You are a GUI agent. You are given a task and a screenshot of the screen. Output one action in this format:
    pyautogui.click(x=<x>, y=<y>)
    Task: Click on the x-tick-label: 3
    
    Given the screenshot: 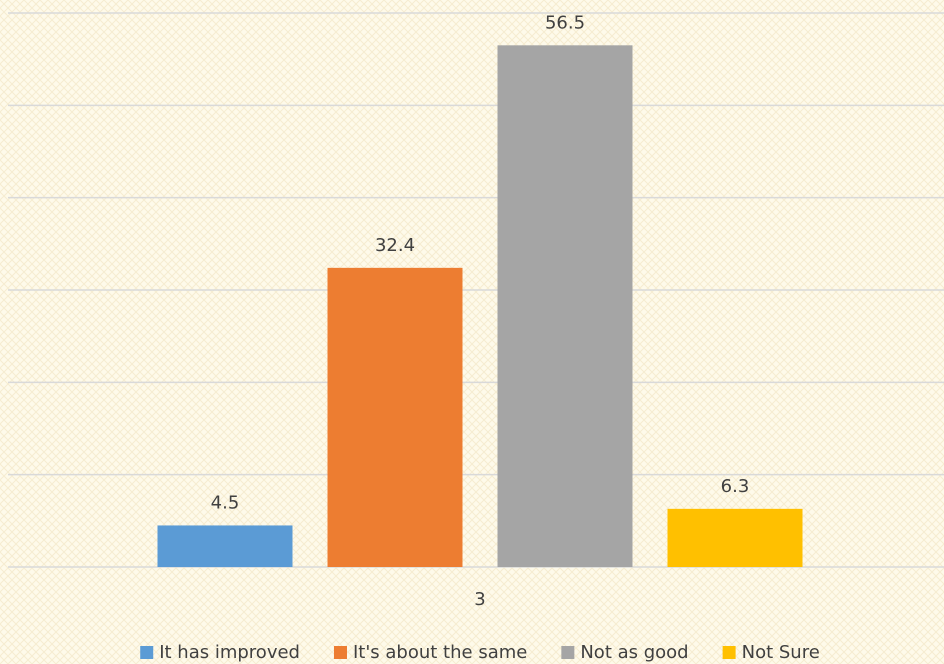 What is the action you would take?
    pyautogui.click(x=479, y=599)
    